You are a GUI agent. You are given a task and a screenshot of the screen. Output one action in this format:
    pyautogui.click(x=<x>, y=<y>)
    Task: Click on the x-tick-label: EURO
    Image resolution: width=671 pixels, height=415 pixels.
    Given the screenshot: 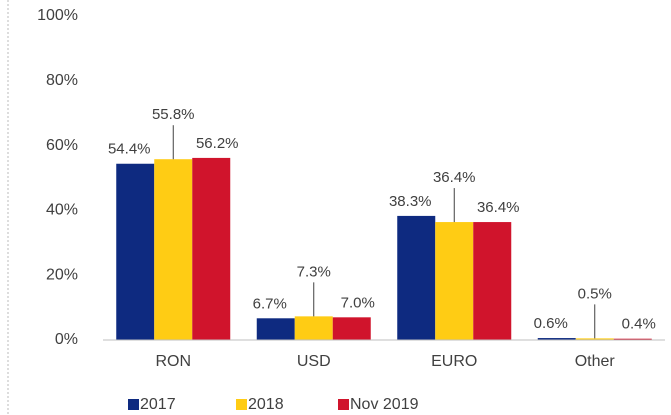 What is the action you would take?
    pyautogui.click(x=454, y=361)
    